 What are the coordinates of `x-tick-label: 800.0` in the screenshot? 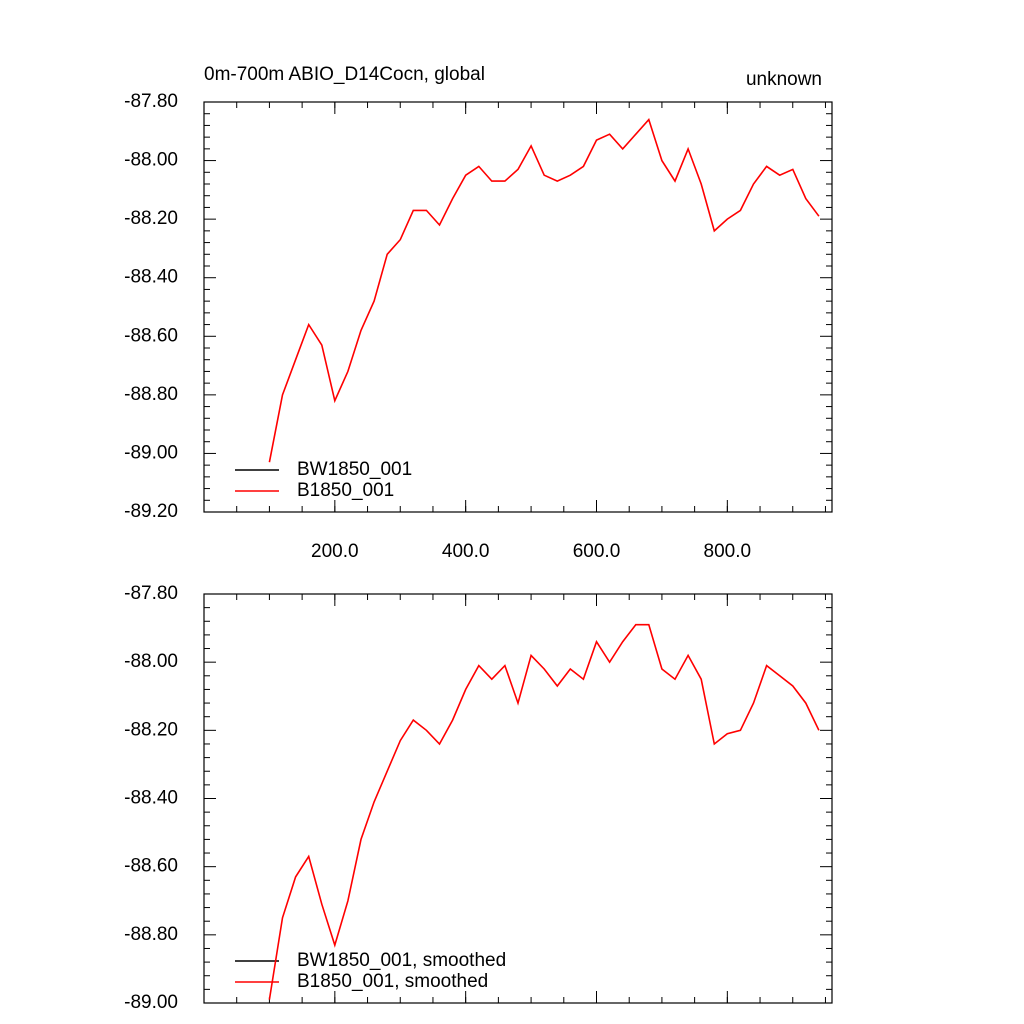 It's located at (728, 551).